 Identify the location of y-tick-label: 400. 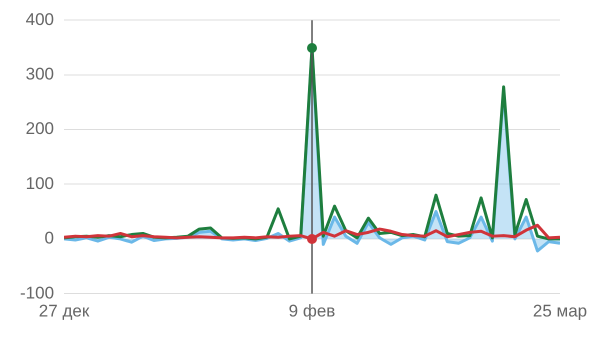
(40, 19).